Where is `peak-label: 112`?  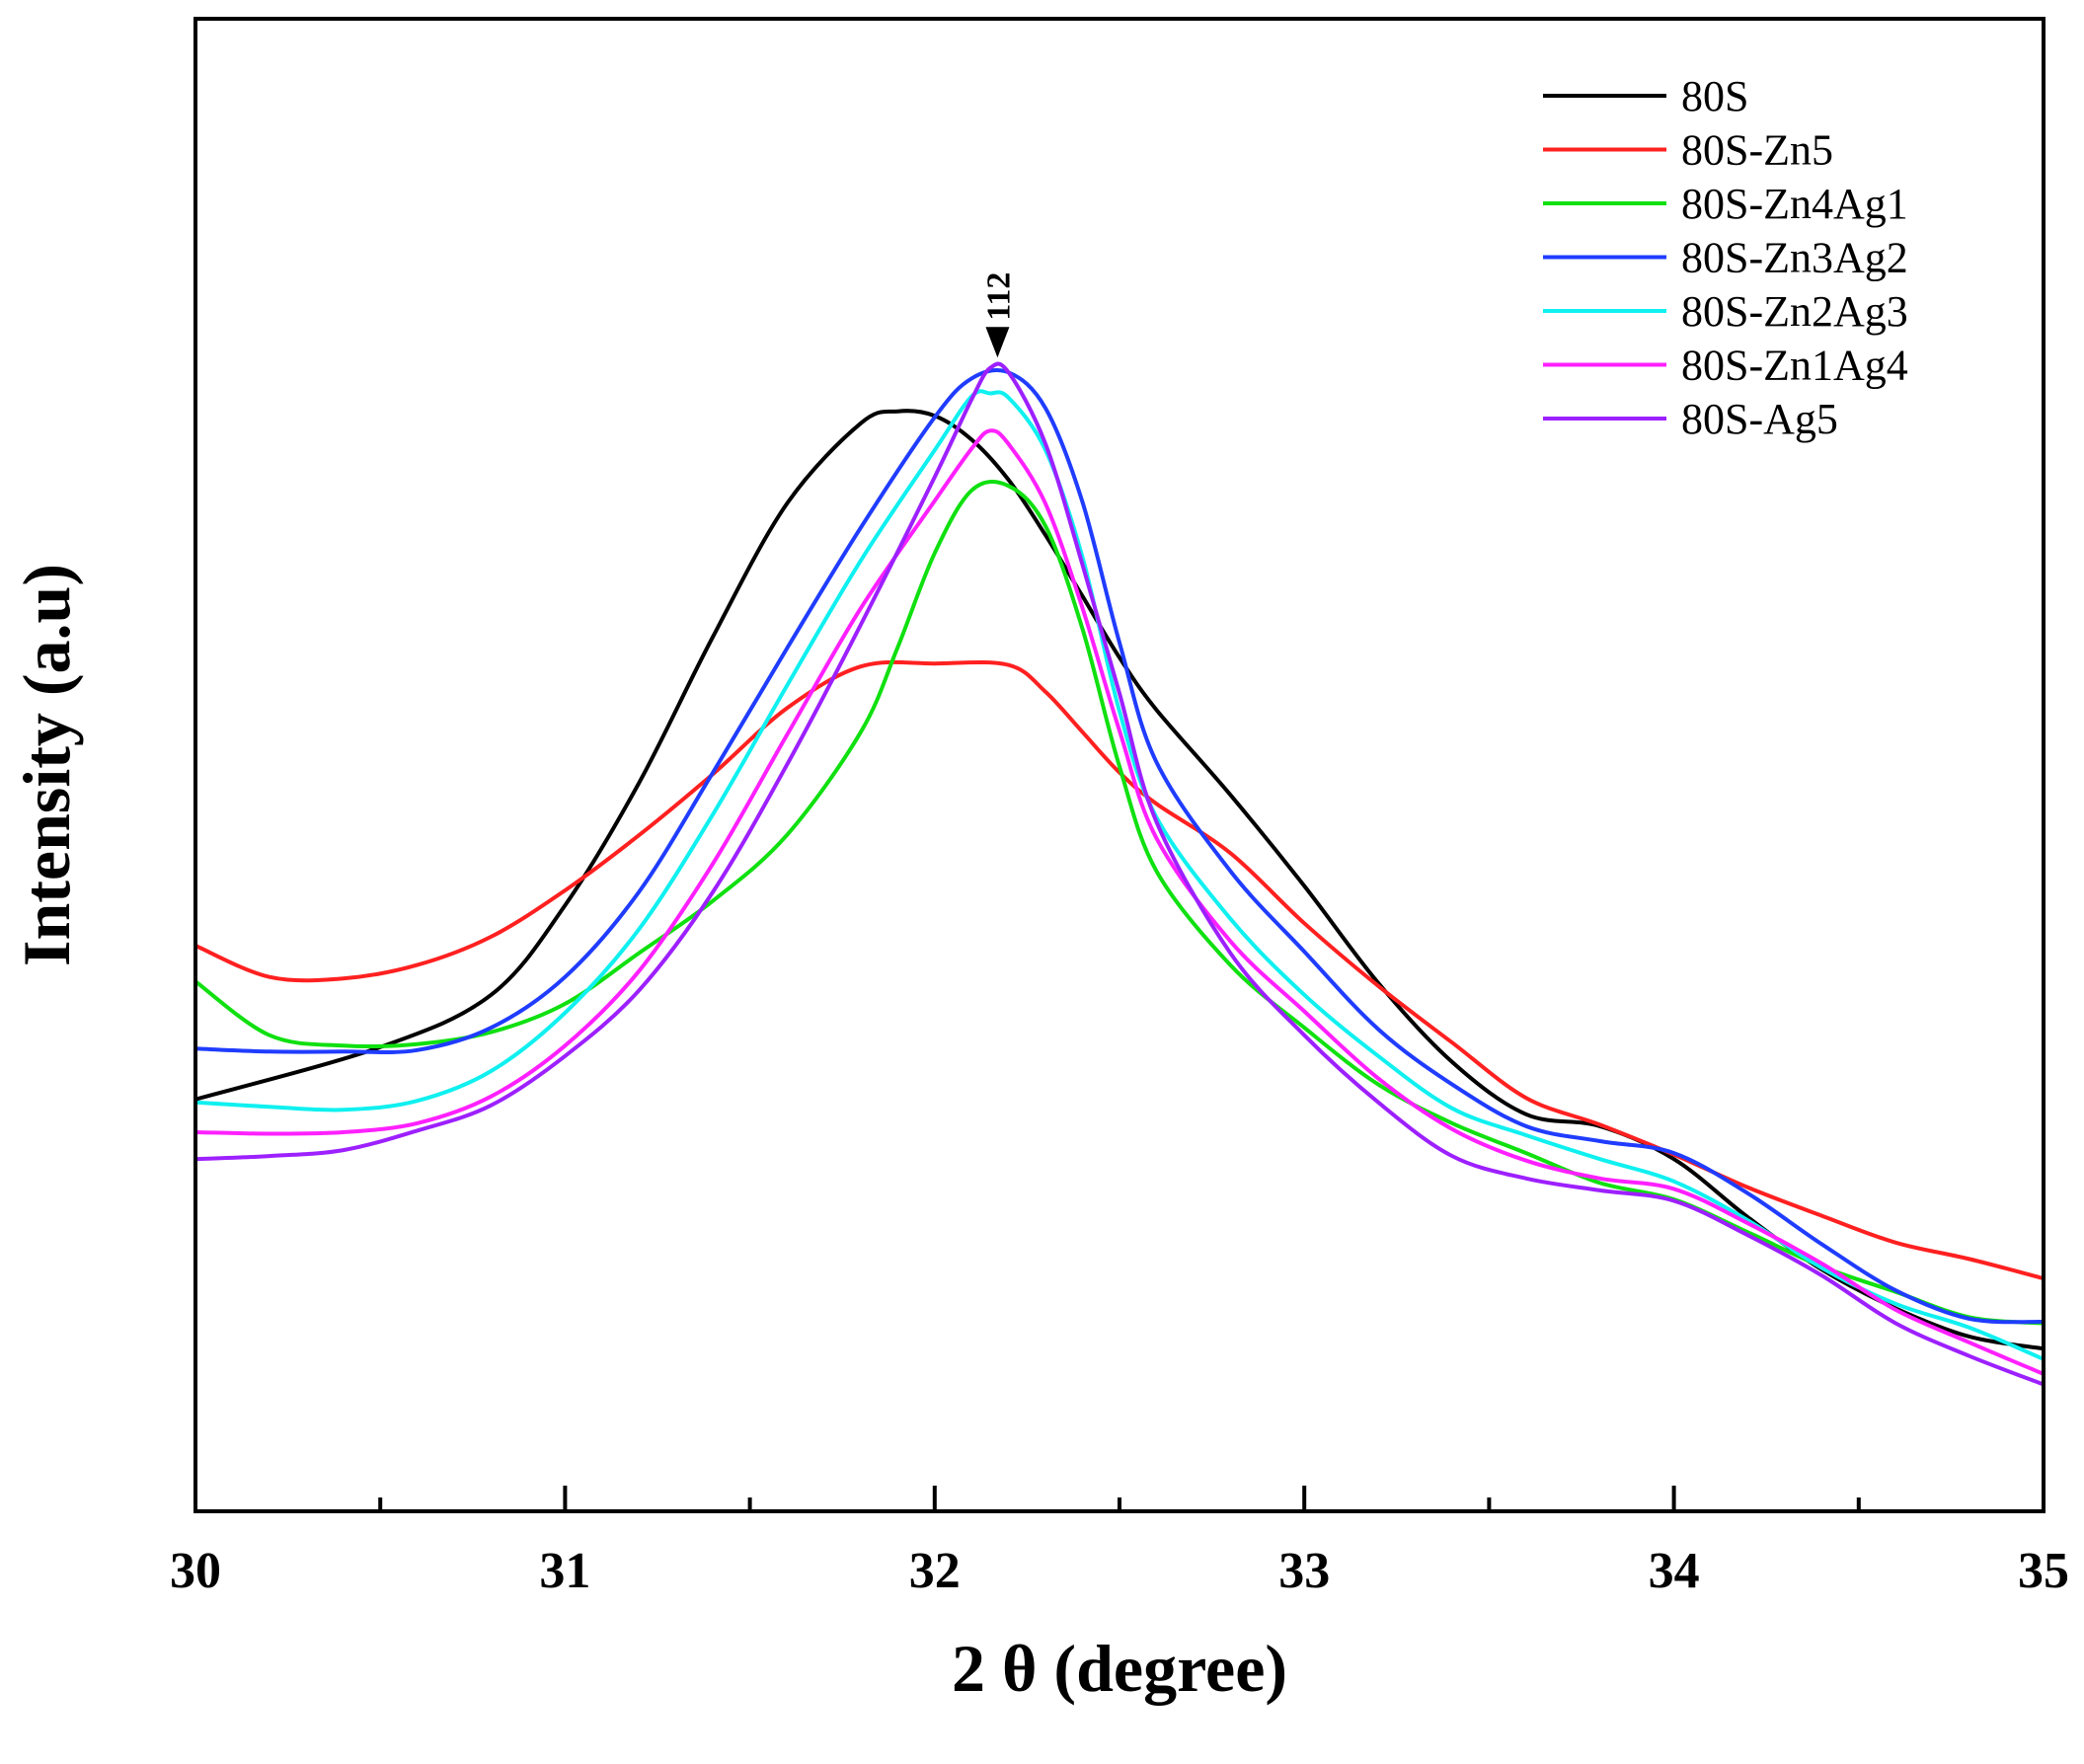 peak-label: 112 is located at coordinates (998, 296).